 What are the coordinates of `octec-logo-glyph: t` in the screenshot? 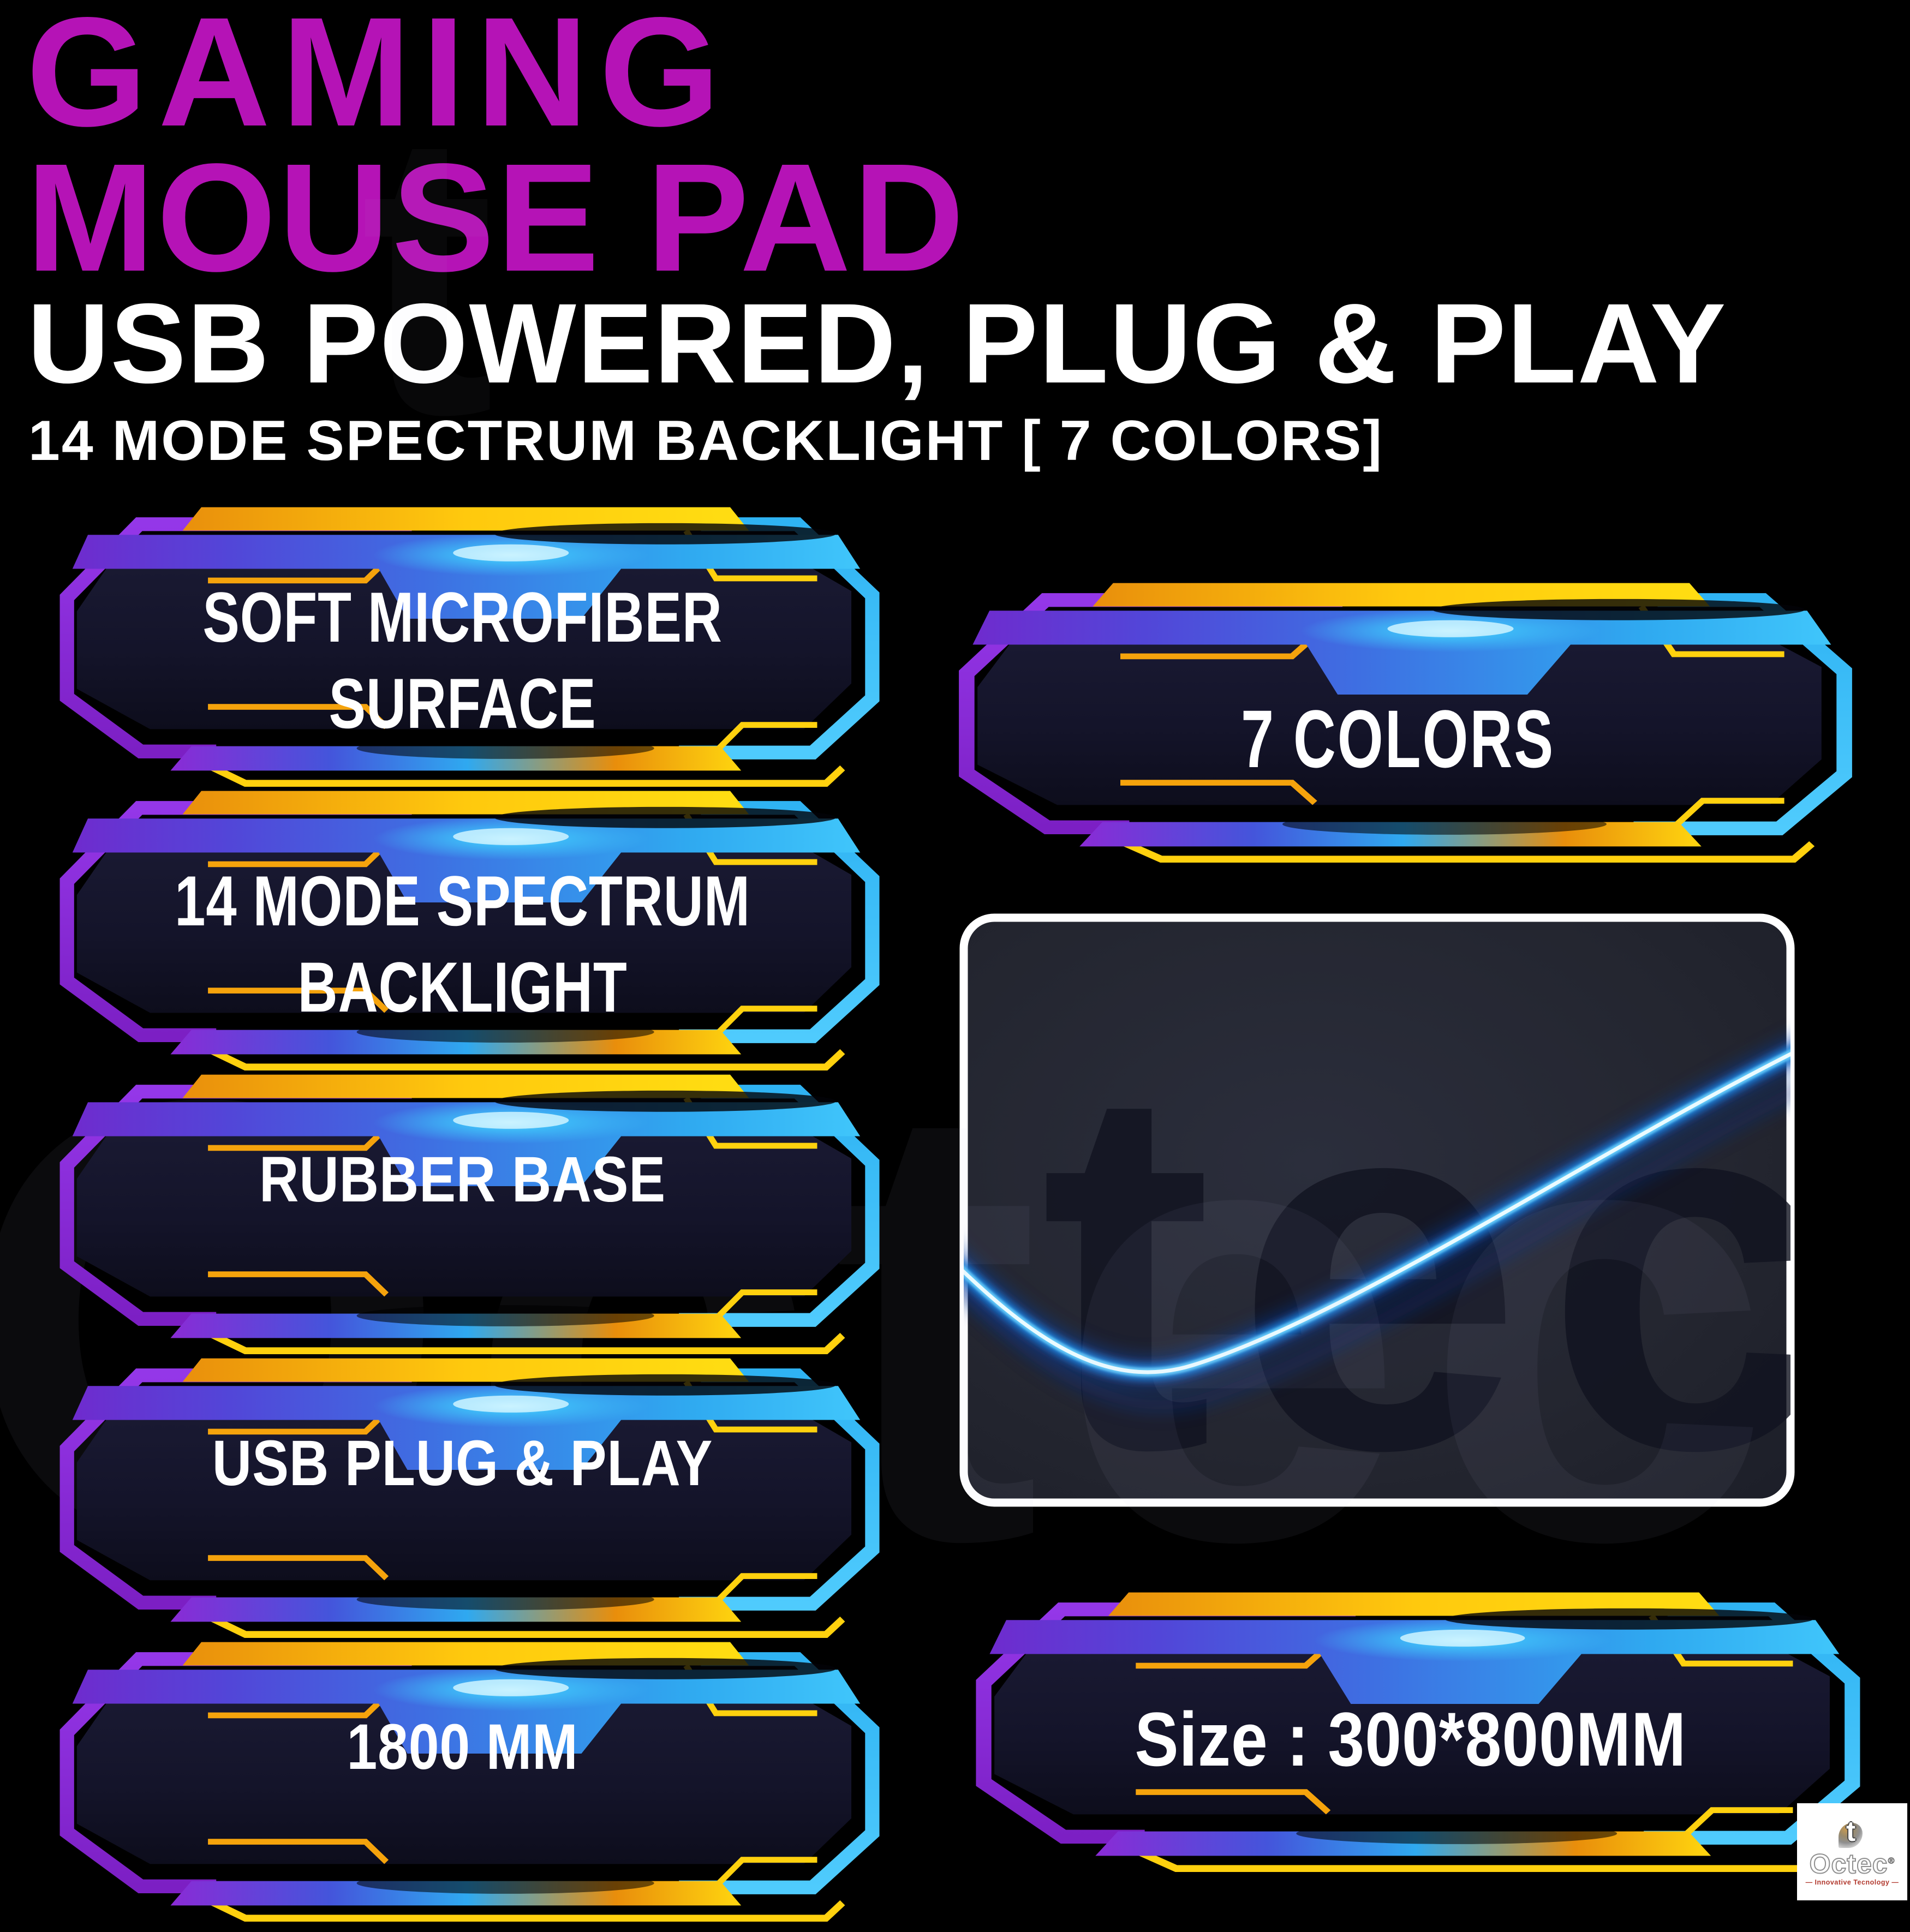 It's located at (1852, 1833).